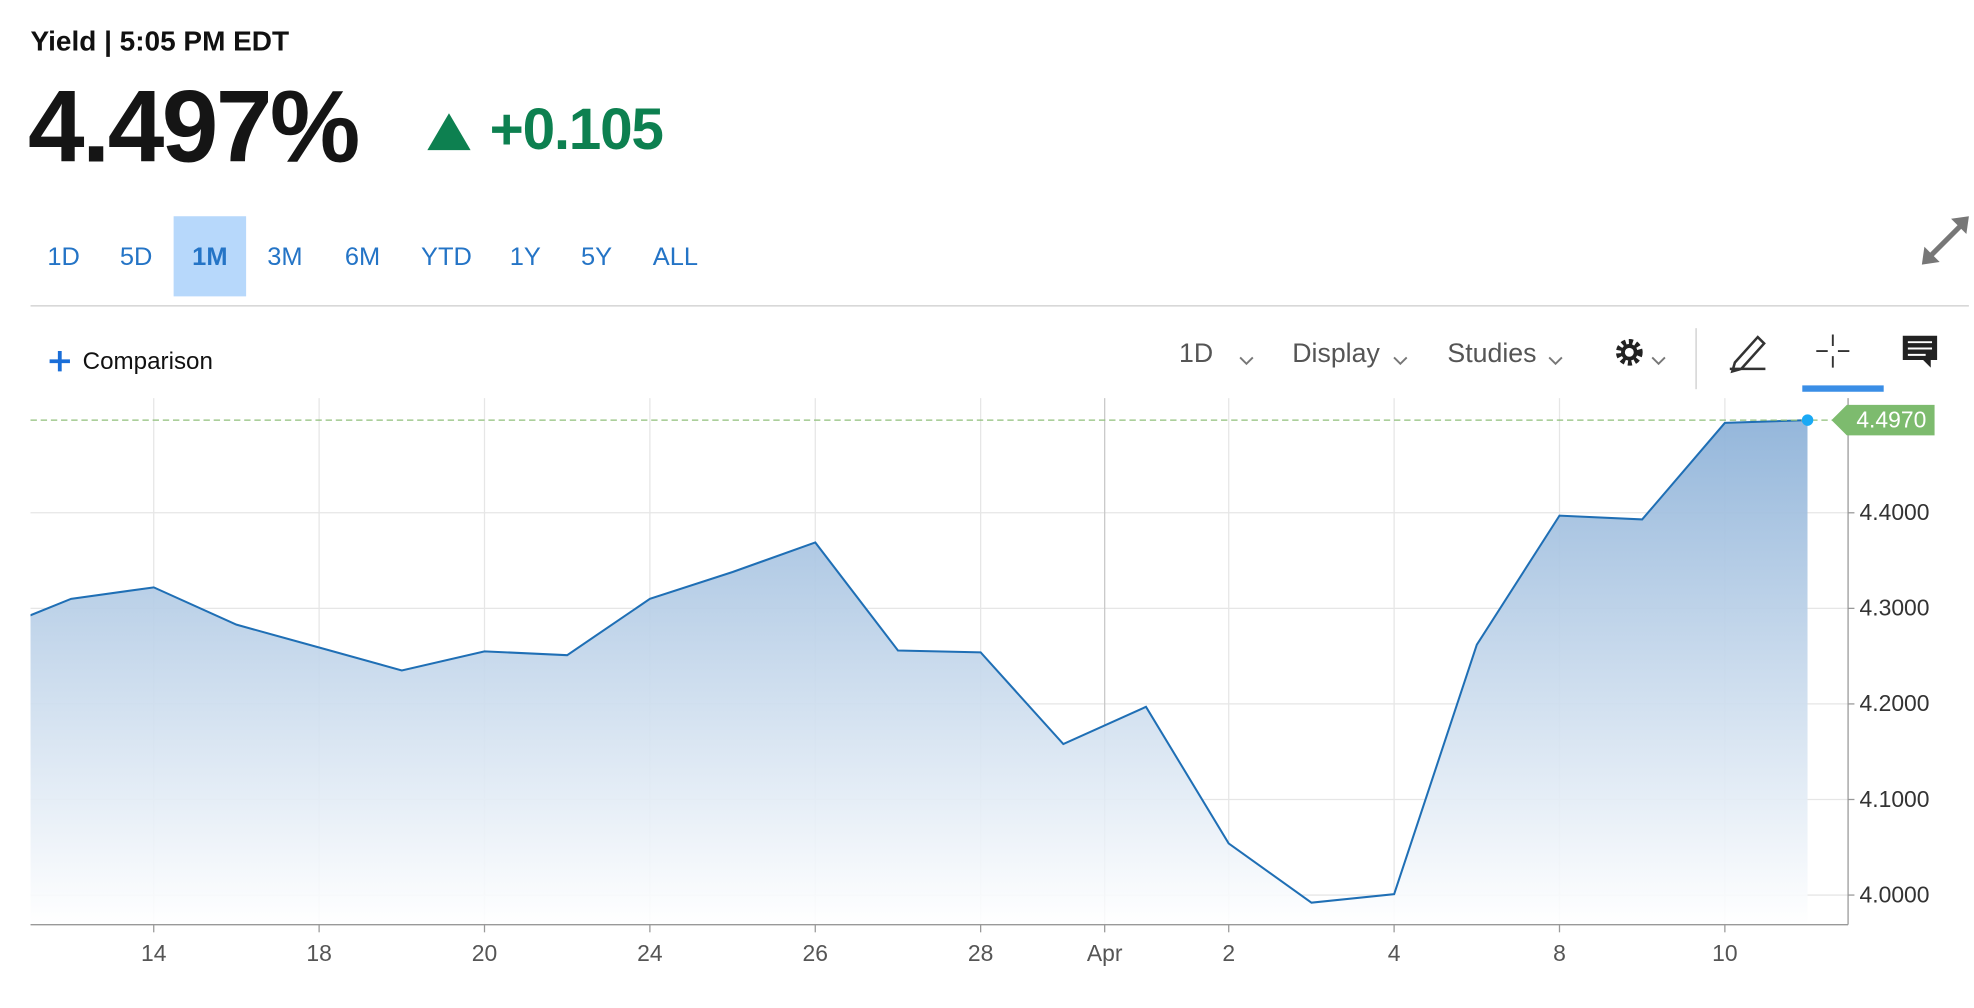 This screenshot has width=1974, height=1008. Describe the element at coordinates (1394, 953) in the screenshot. I see `x-tick-label: 4` at that location.